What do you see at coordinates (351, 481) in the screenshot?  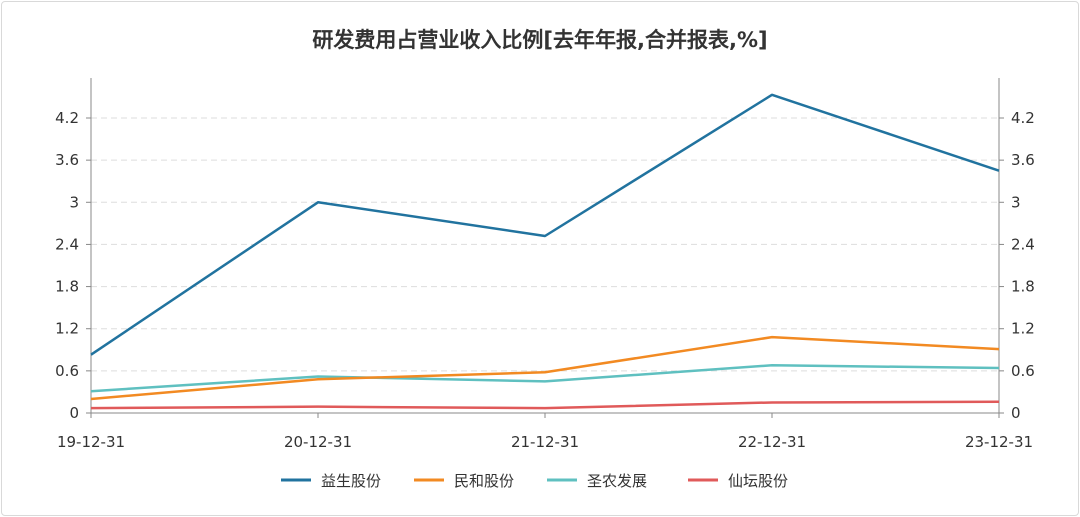 I see `legend-label: 益生股份` at bounding box center [351, 481].